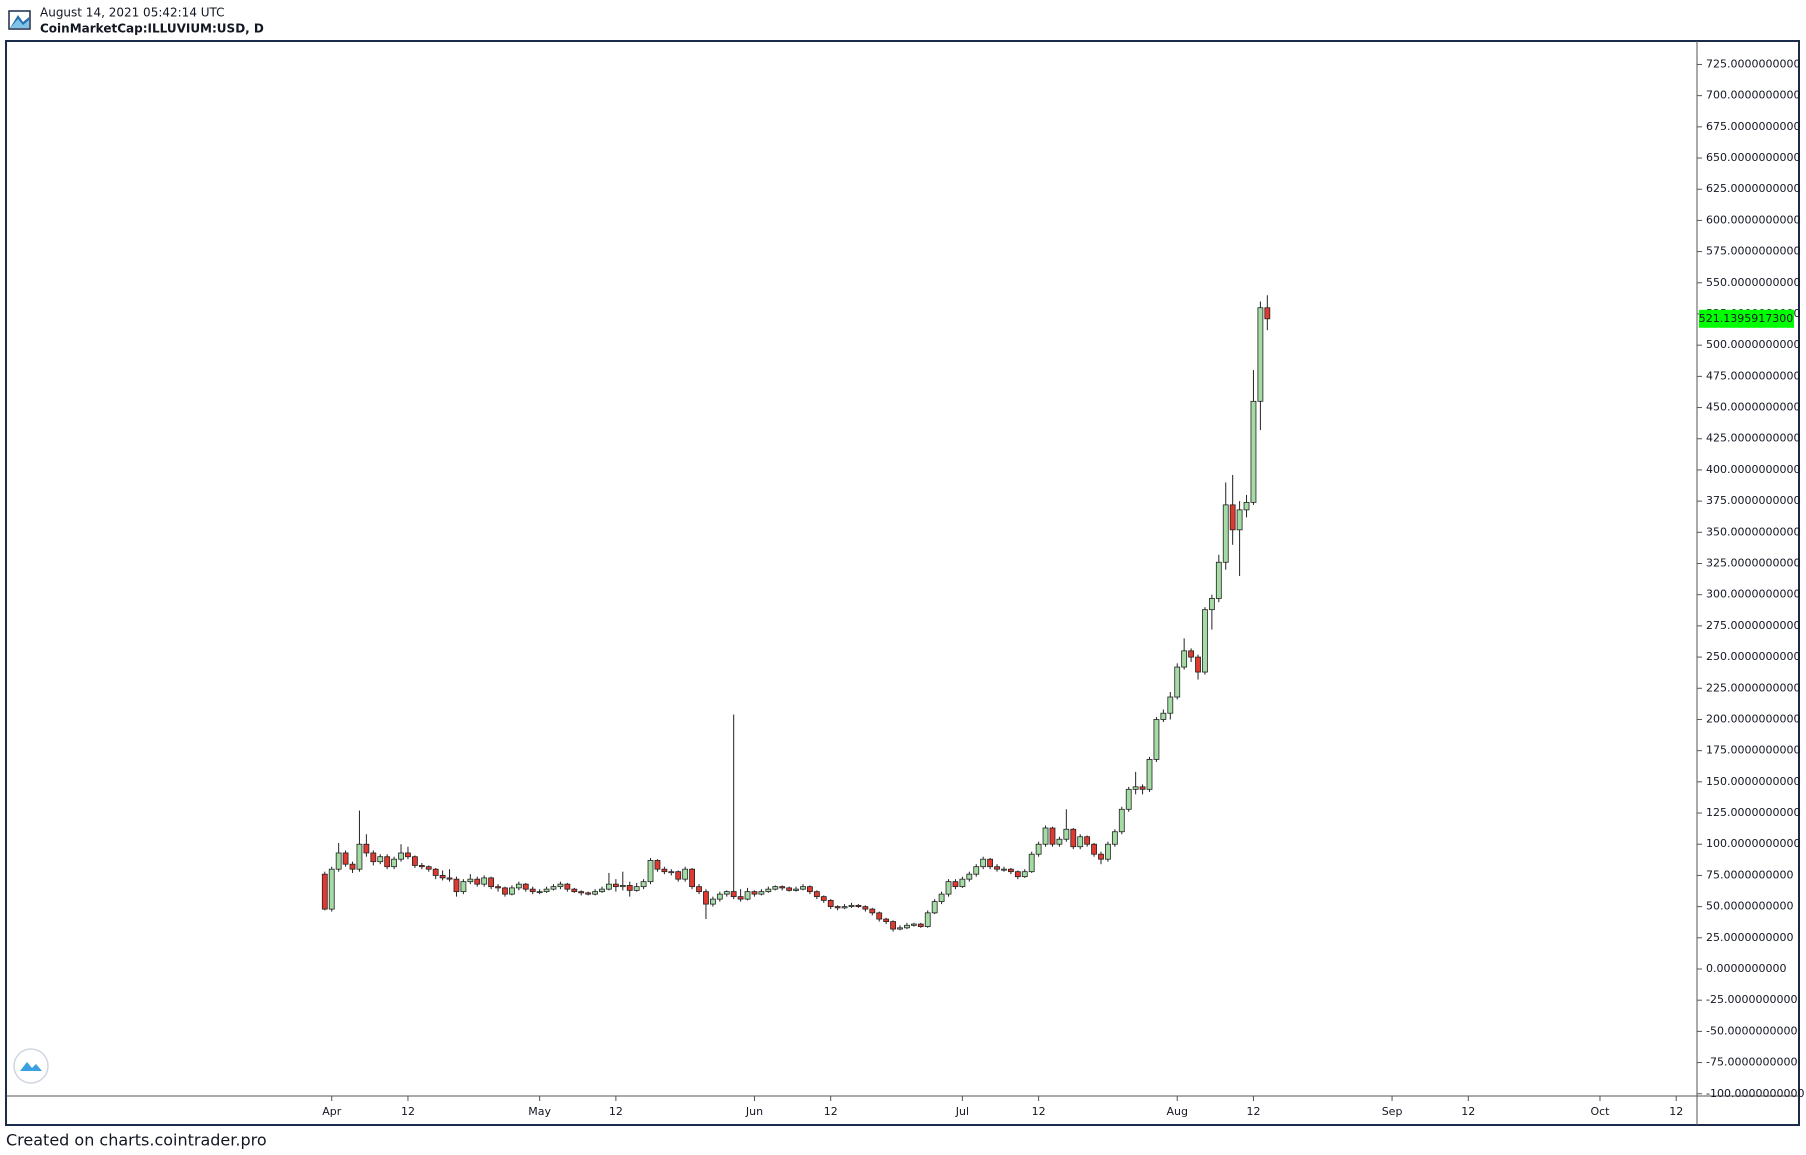 The image size is (1806, 1155). What do you see at coordinates (1753, 843) in the screenshot?
I see `y-tick-label: 100.0000000000` at bounding box center [1753, 843].